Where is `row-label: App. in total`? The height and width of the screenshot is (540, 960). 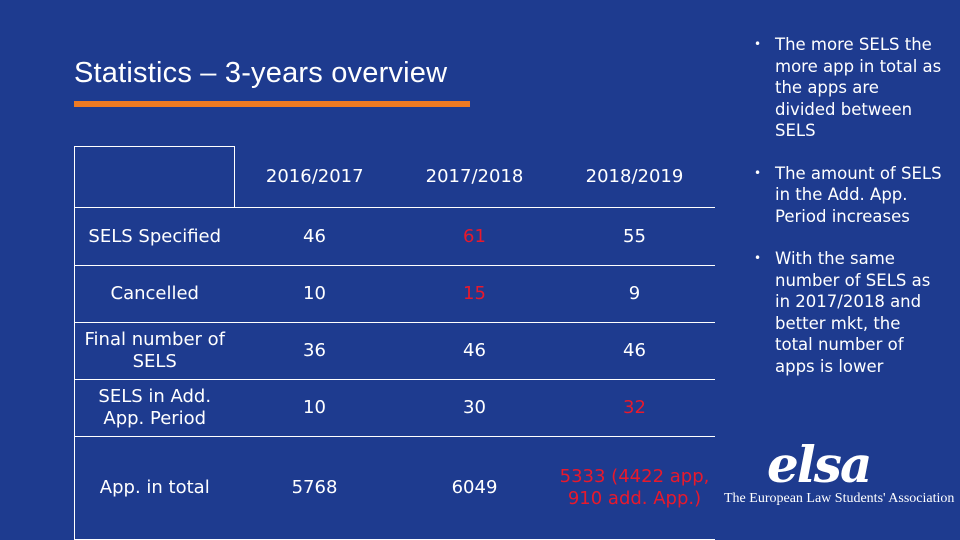
row-label: App. in total is located at coordinates (154, 488).